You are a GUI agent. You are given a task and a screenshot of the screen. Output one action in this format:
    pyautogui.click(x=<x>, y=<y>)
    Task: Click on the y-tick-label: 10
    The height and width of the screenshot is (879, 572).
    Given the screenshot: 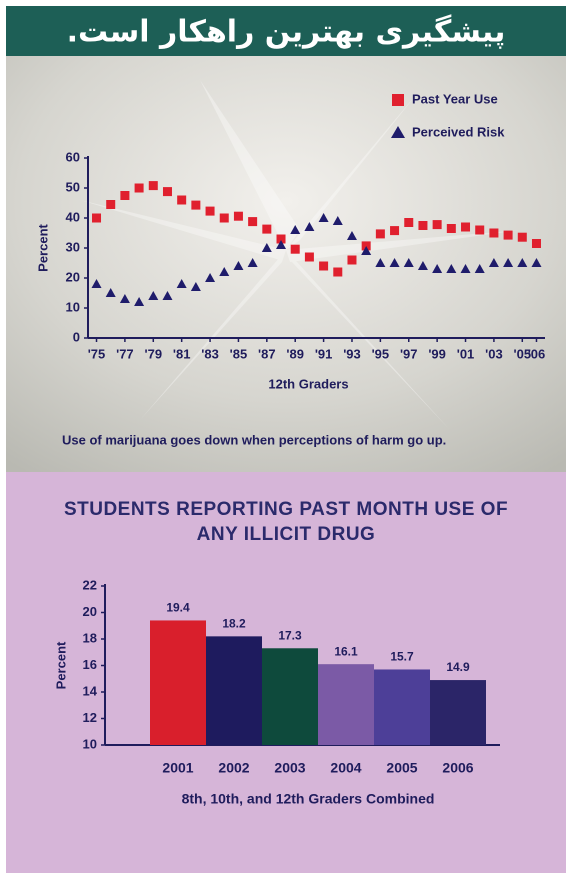 What is the action you would take?
    pyautogui.click(x=90, y=743)
    